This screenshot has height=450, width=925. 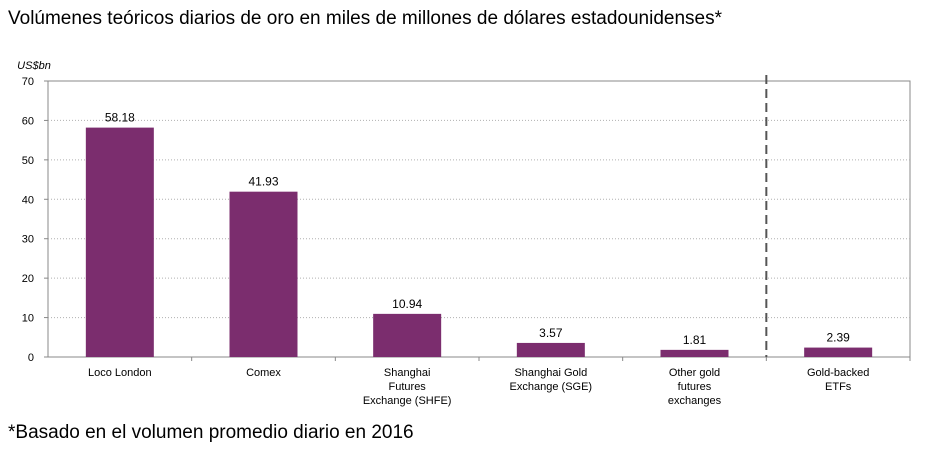 What do you see at coordinates (28, 319) in the screenshot?
I see `y-tick-label: 10` at bounding box center [28, 319].